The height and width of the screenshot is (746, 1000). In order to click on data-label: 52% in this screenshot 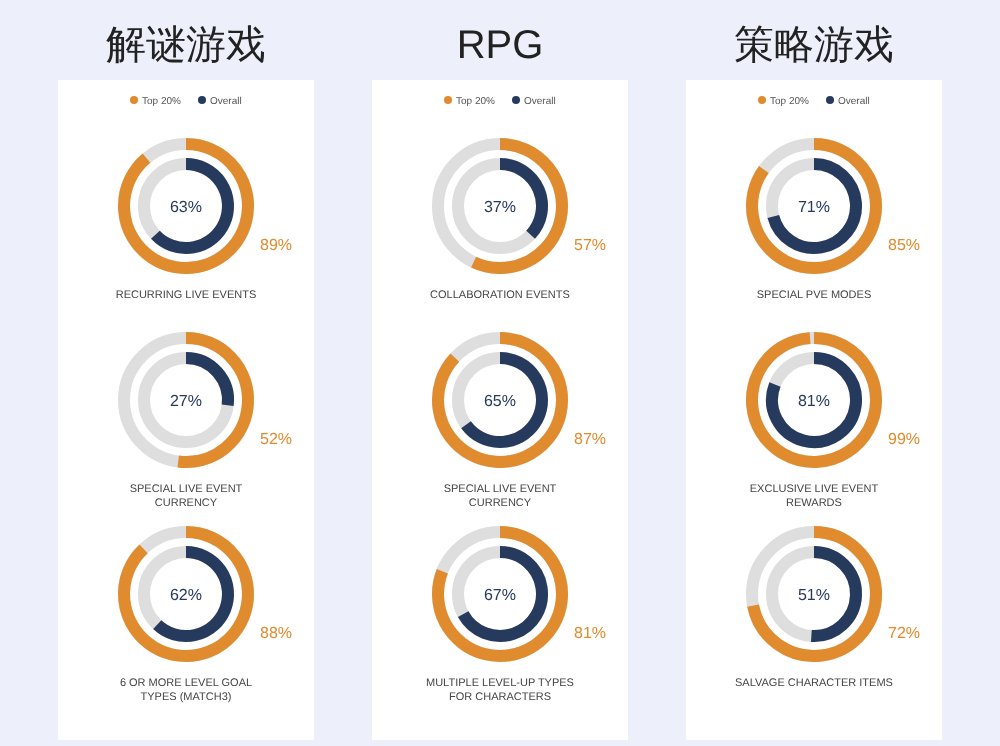, I will do `click(276, 439)`.